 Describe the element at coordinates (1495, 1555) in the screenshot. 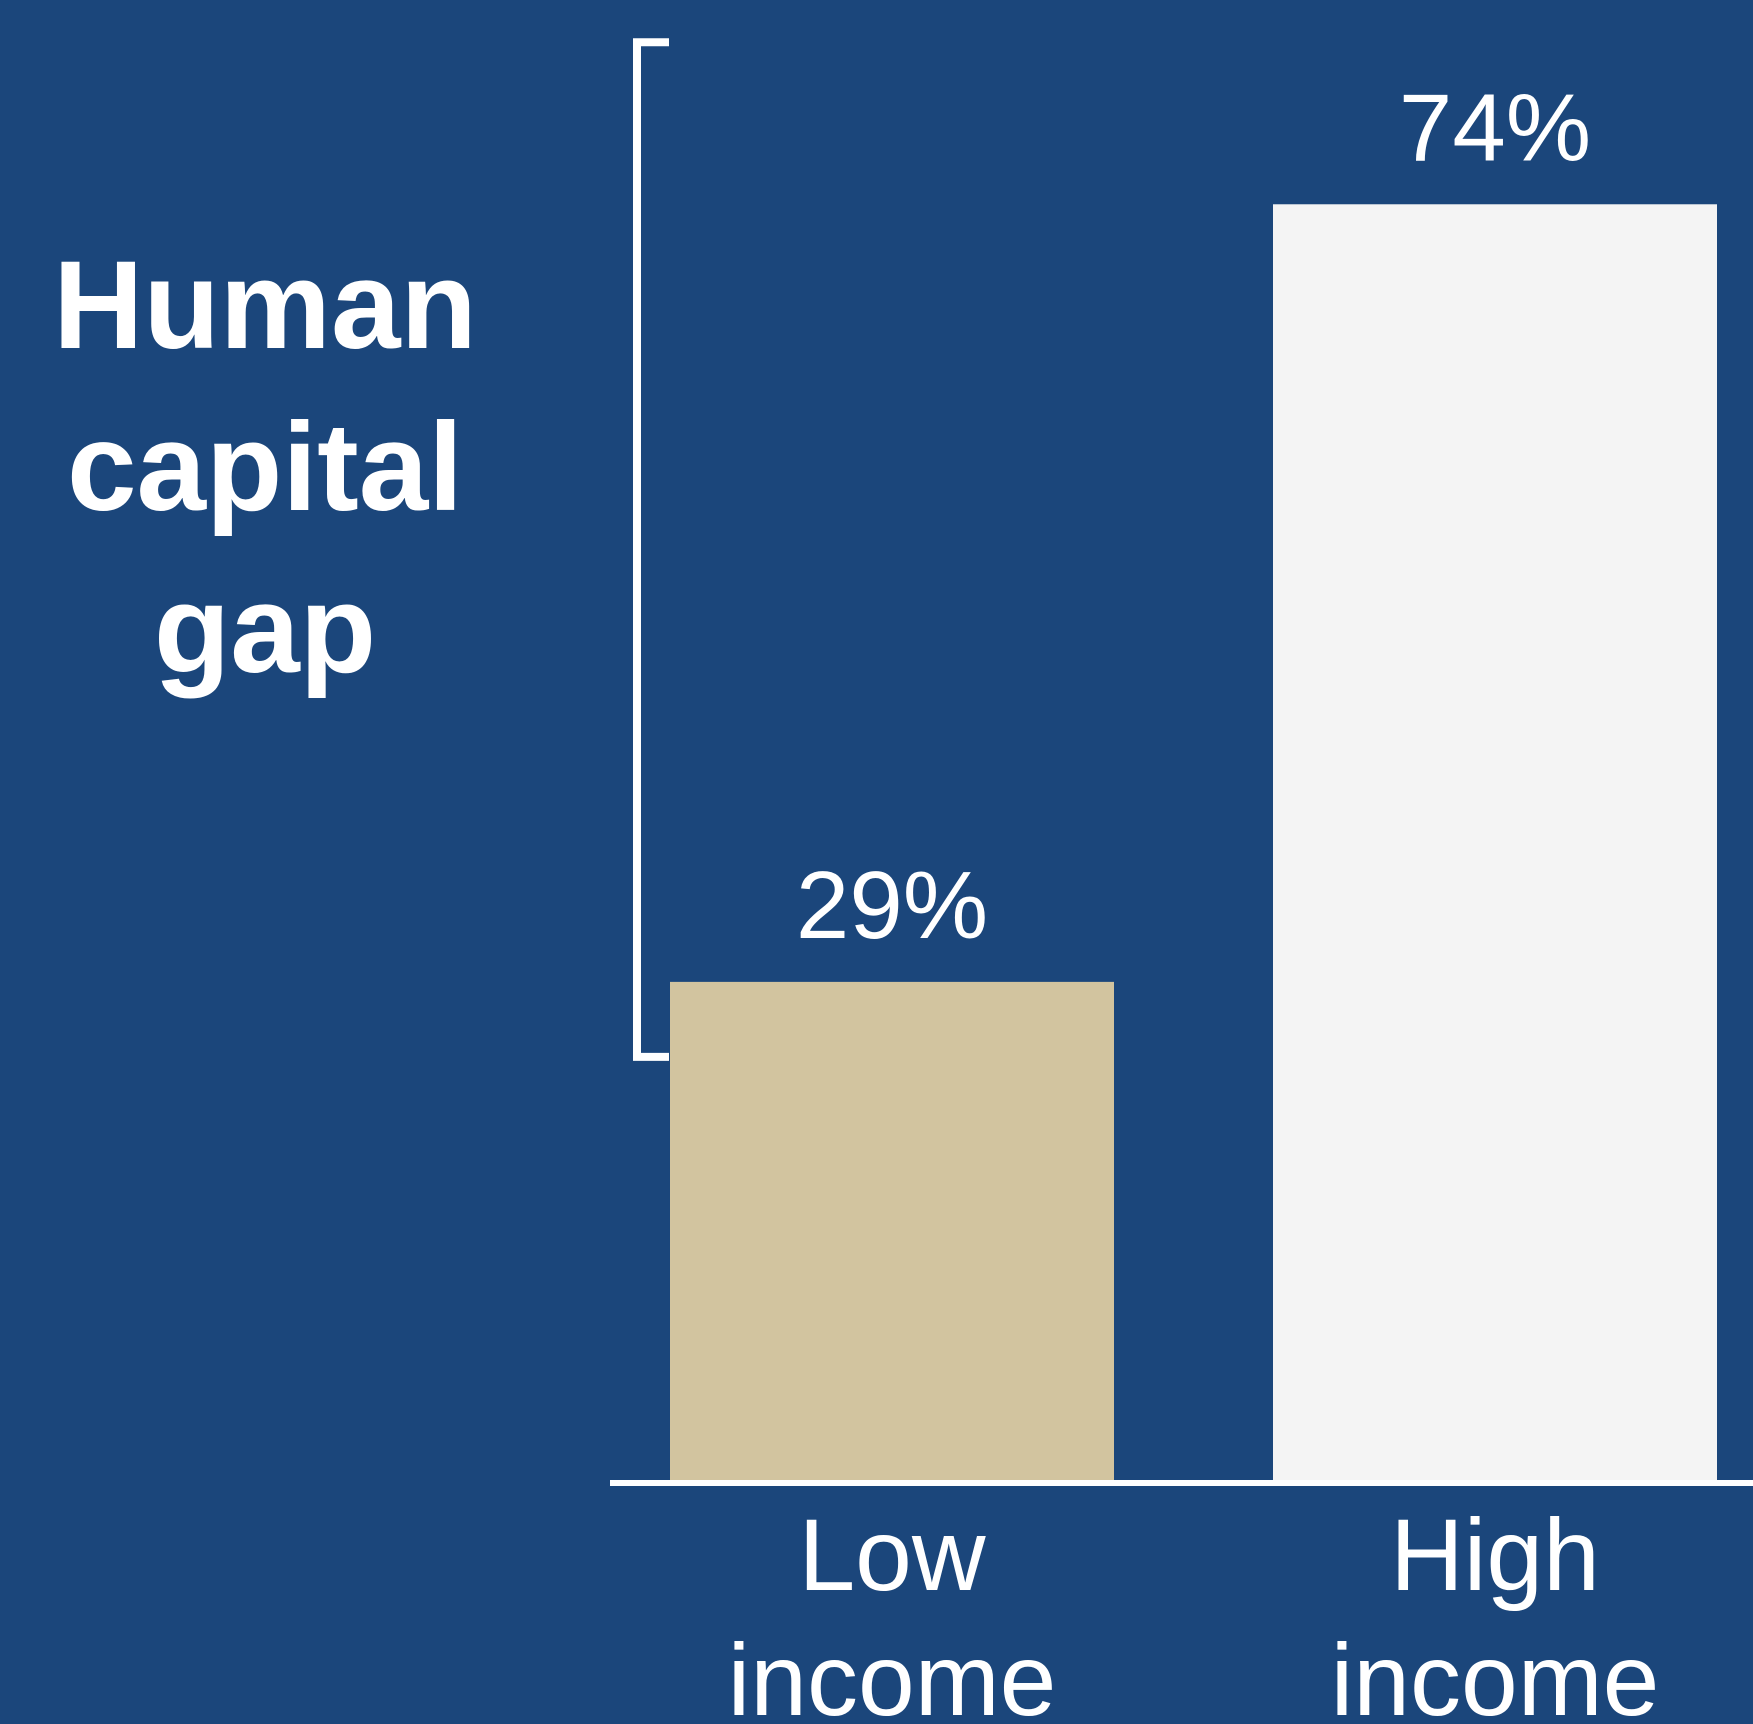

I see `category-label-2-line-1: High` at that location.